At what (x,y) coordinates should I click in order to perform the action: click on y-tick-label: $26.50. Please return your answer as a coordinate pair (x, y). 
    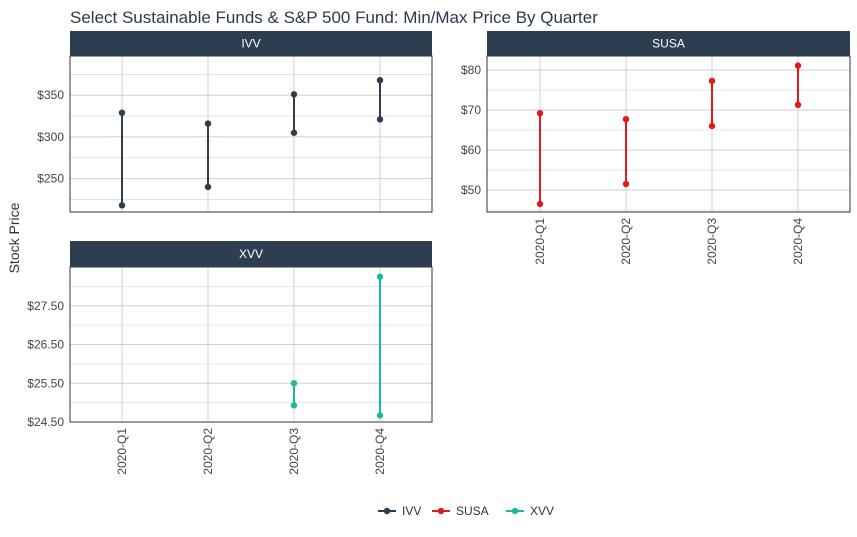
    Looking at the image, I should click on (45, 345).